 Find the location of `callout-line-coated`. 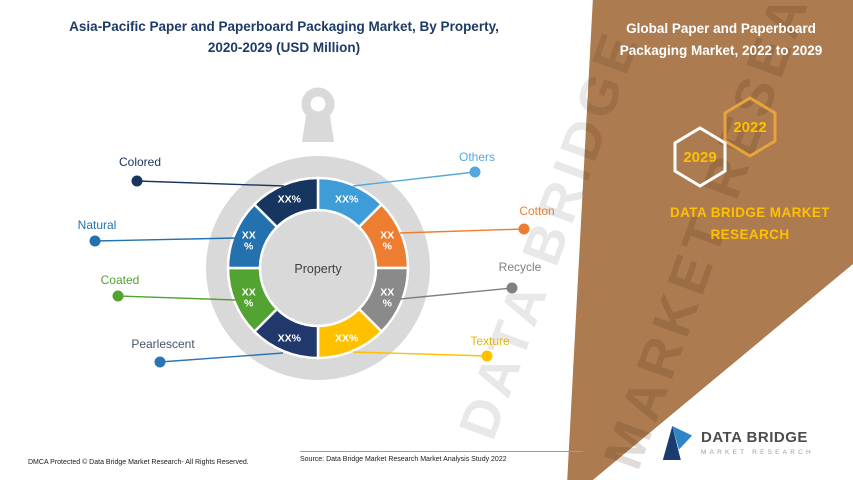

callout-line-coated is located at coordinates (177, 298).